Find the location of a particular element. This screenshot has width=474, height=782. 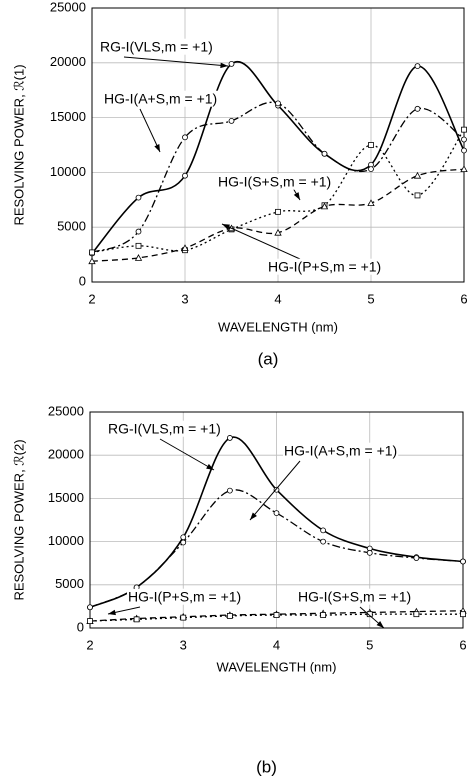

y-axis-label: RESOLVING POWER, ℛ(1) is located at coordinates (18, 144).